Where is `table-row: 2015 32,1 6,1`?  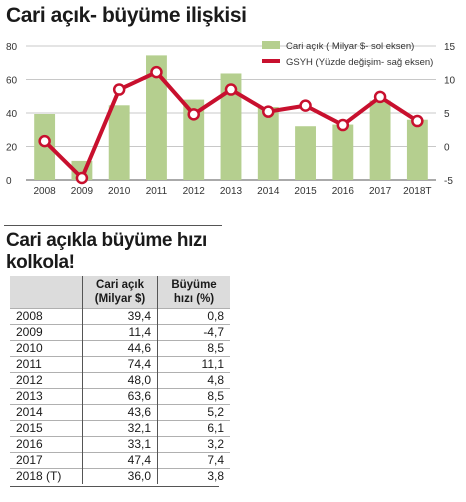
table-row: 2015 32,1 6,1 is located at coordinates (120, 428).